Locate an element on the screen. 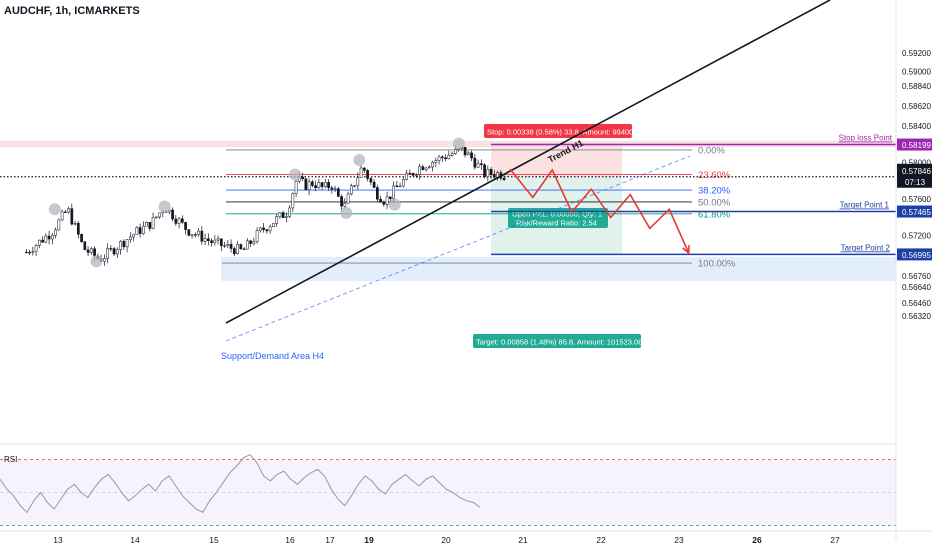  target-1-price-badge-bg is located at coordinates (914, 211).